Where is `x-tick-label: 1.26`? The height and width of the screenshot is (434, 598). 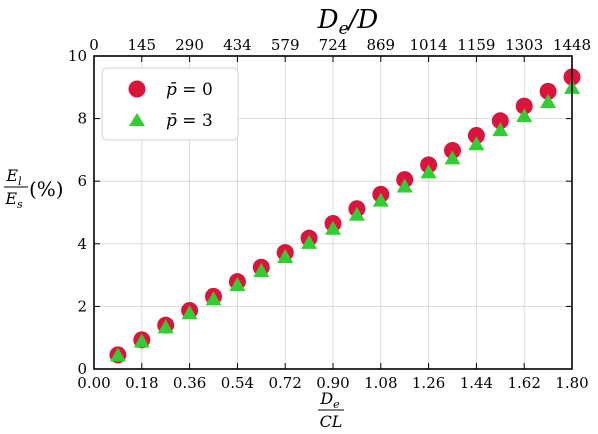
x-tick-label: 1.26 is located at coordinates (428, 383).